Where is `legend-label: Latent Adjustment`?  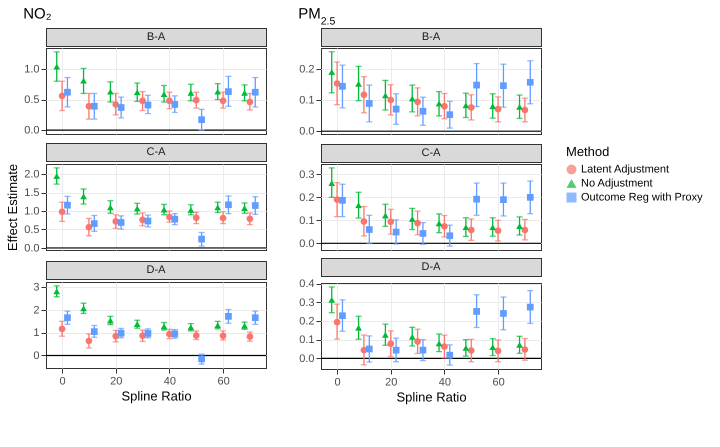
legend-label: Latent Adjustment is located at coordinates (625, 170).